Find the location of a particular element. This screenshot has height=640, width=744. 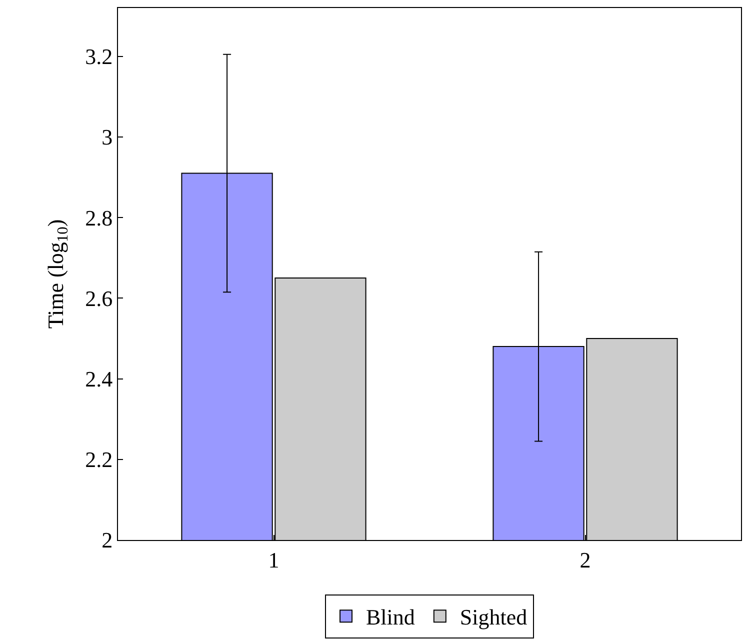

legend-label: Sighted is located at coordinates (494, 617).